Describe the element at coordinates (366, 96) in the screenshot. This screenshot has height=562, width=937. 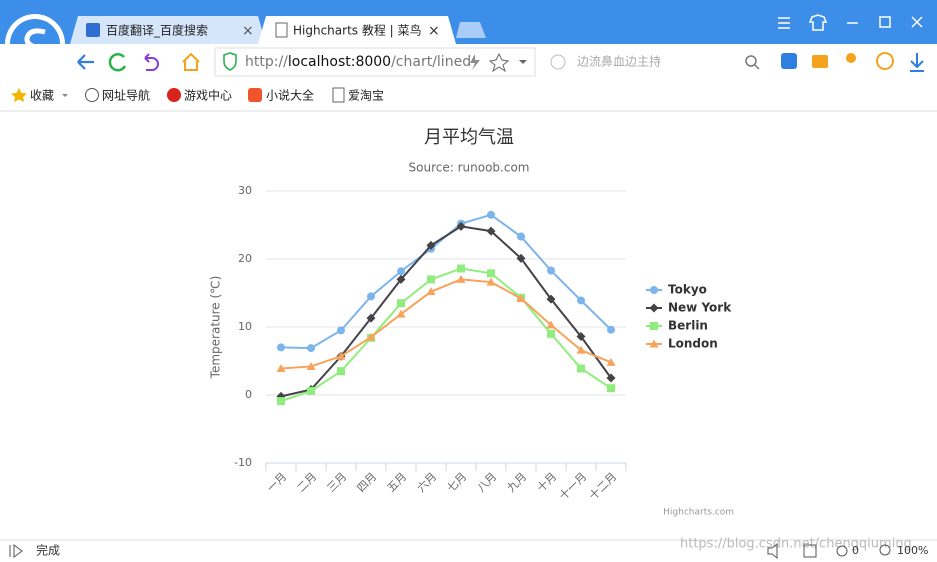
I see `bookmark: 爱淘宝` at that location.